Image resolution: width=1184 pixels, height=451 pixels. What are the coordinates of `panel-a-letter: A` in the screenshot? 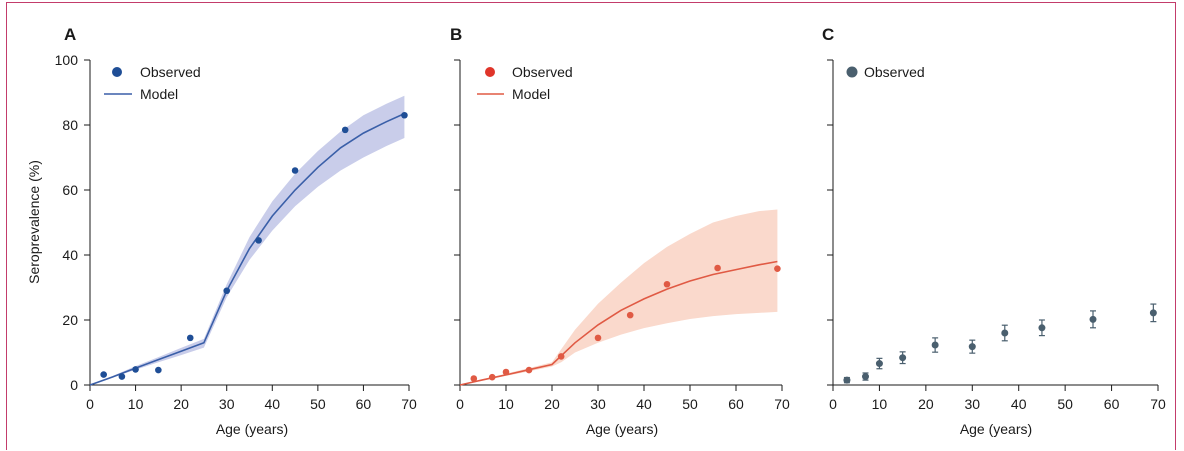 It's located at (70, 34).